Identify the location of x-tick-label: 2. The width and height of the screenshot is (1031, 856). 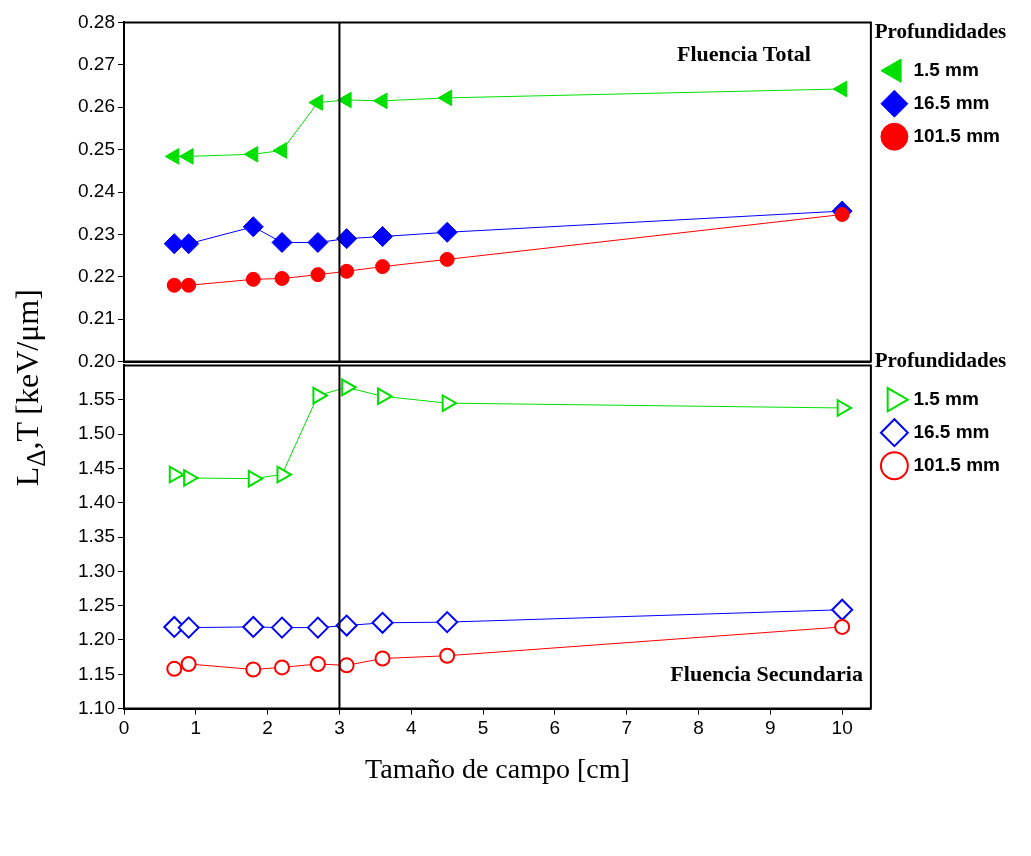
(267, 728).